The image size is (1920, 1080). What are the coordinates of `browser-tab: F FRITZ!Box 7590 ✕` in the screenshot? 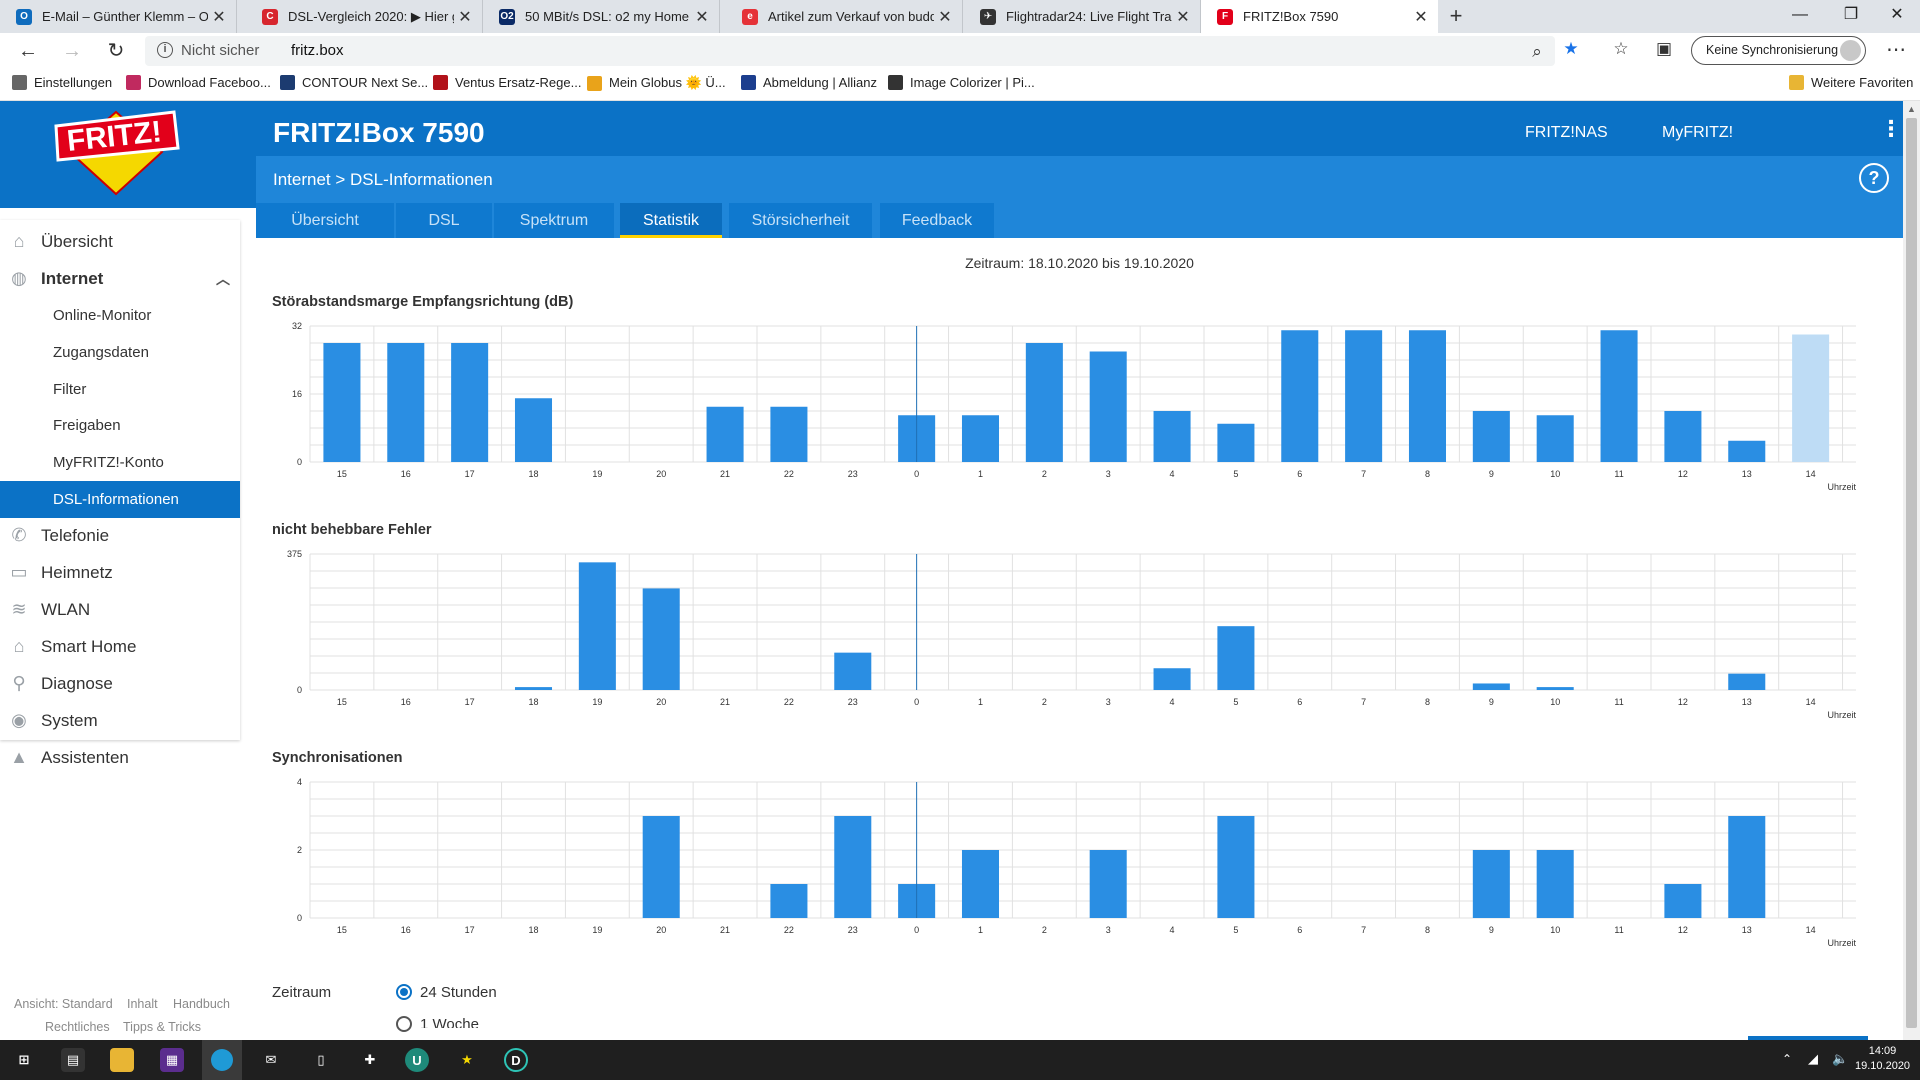 It's located at (1319, 16).